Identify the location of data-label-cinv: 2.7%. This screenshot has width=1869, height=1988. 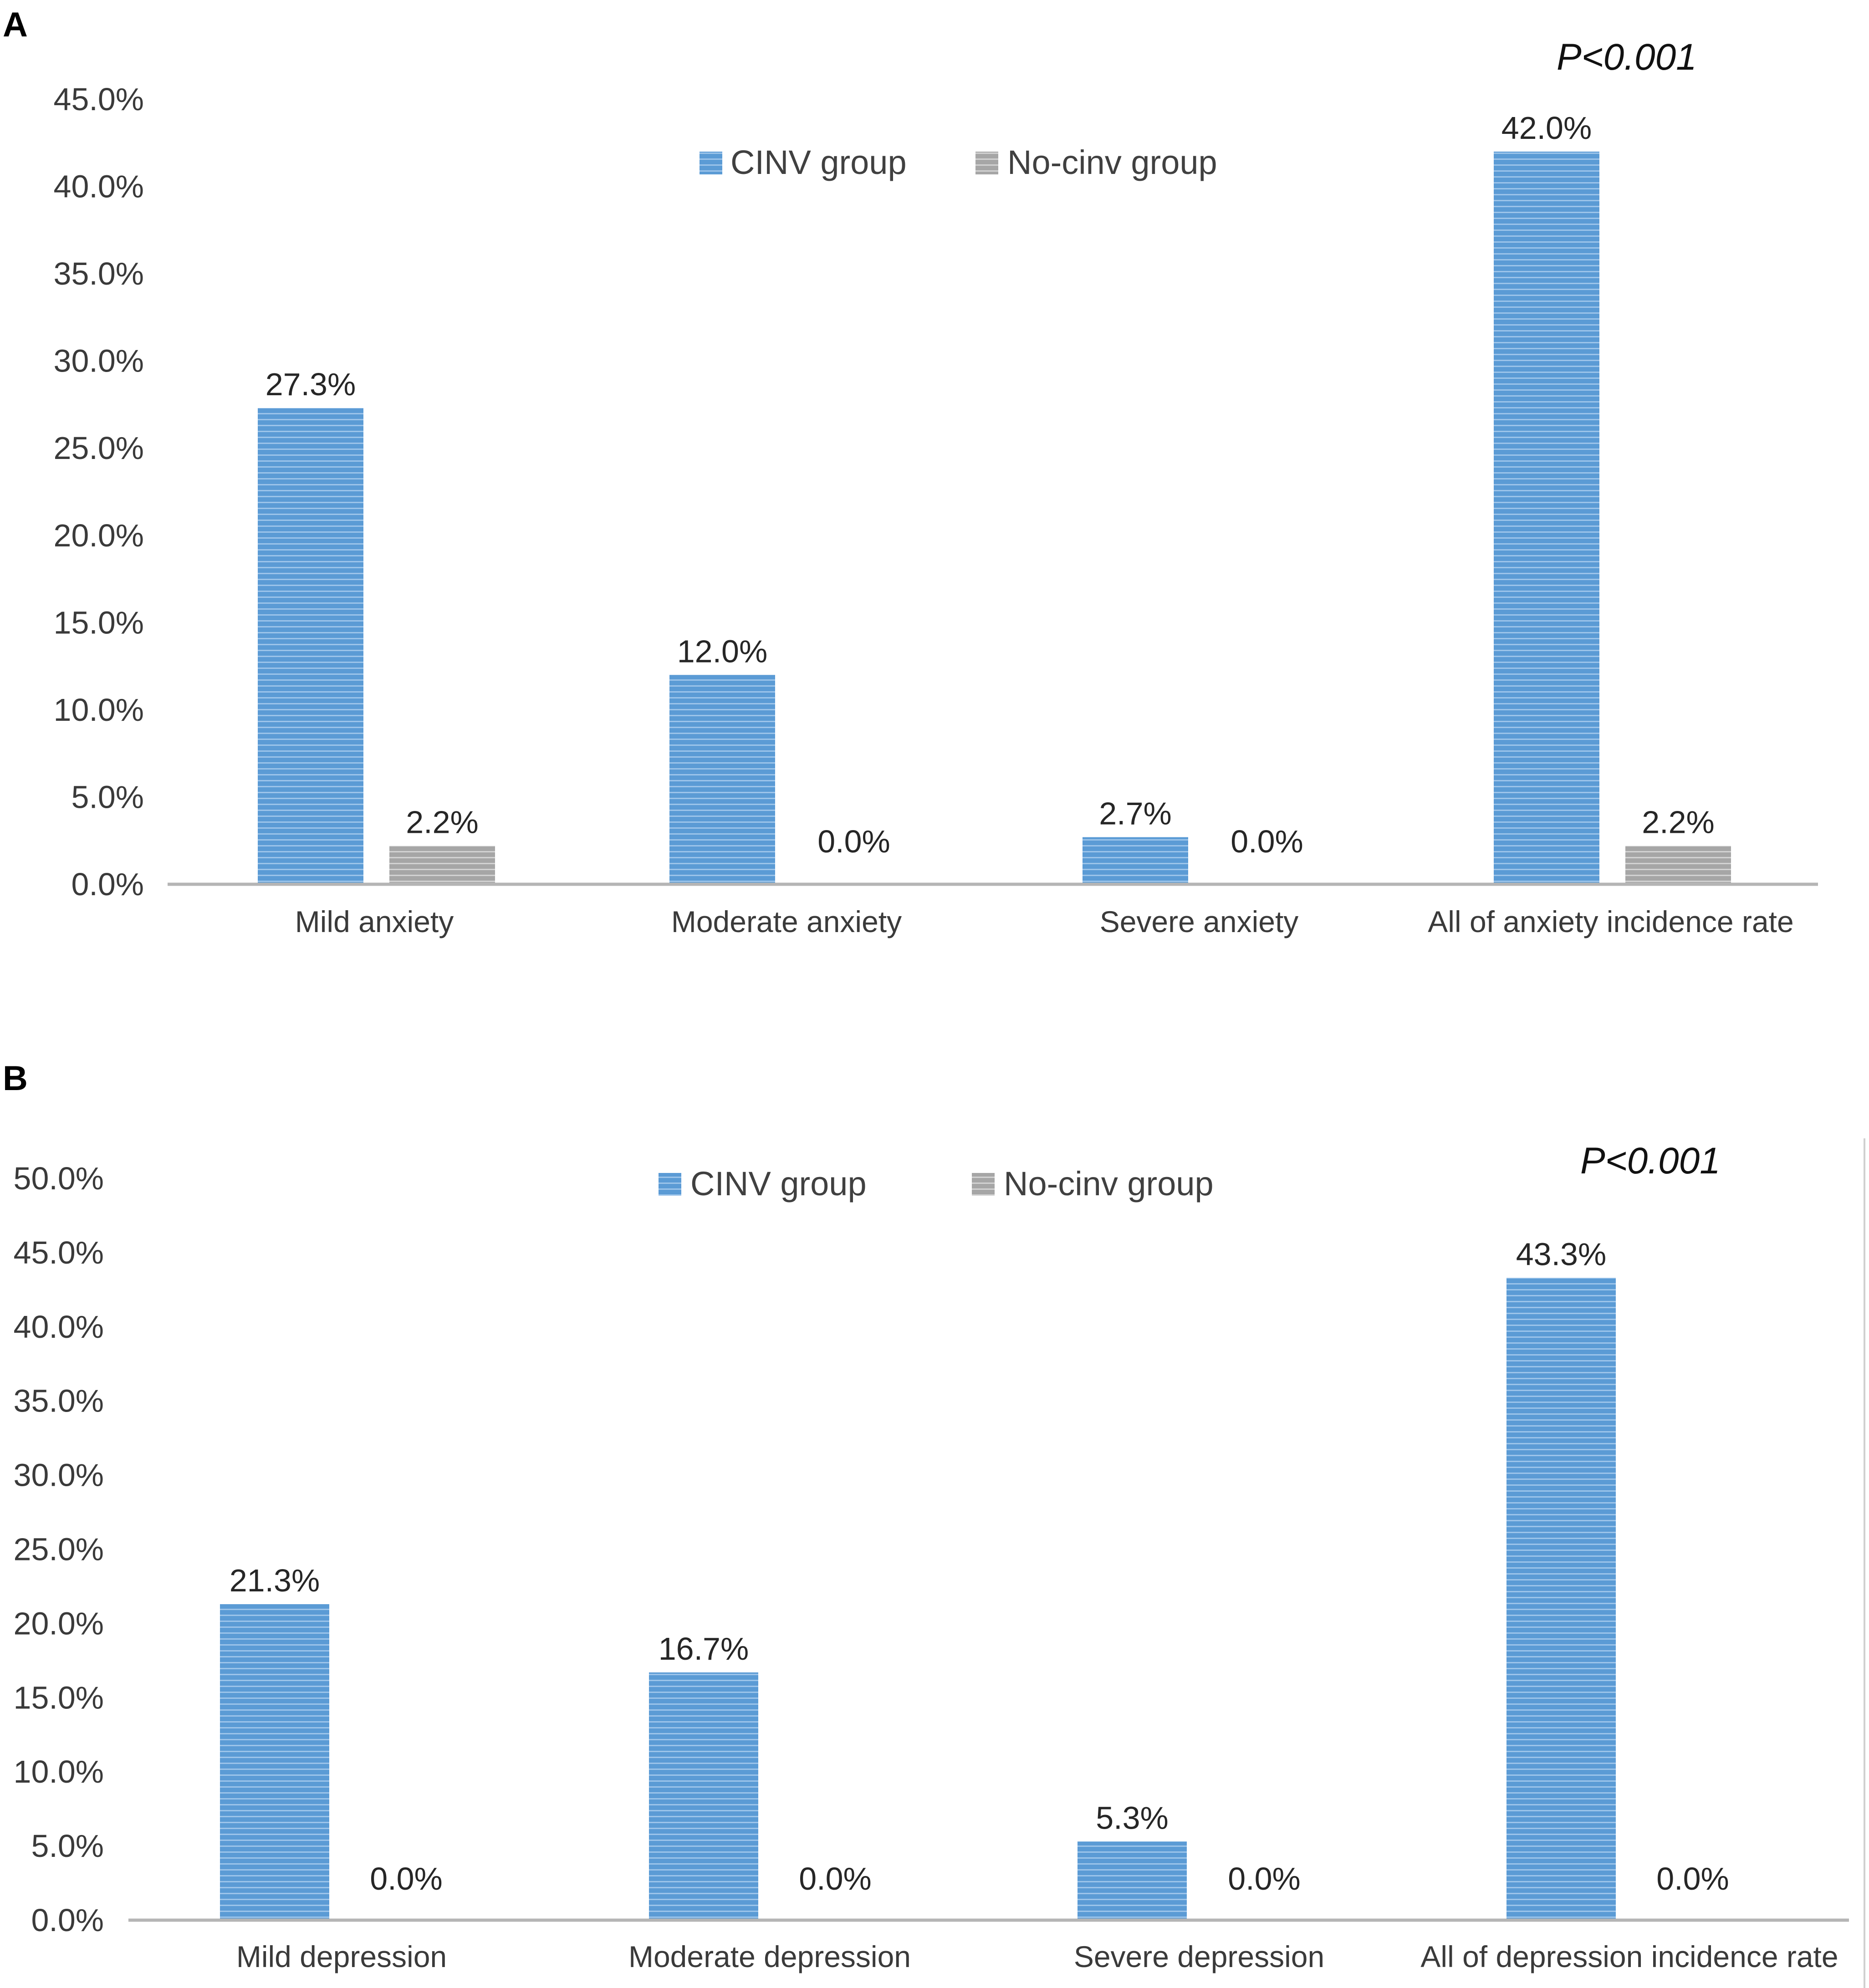
(1136, 813).